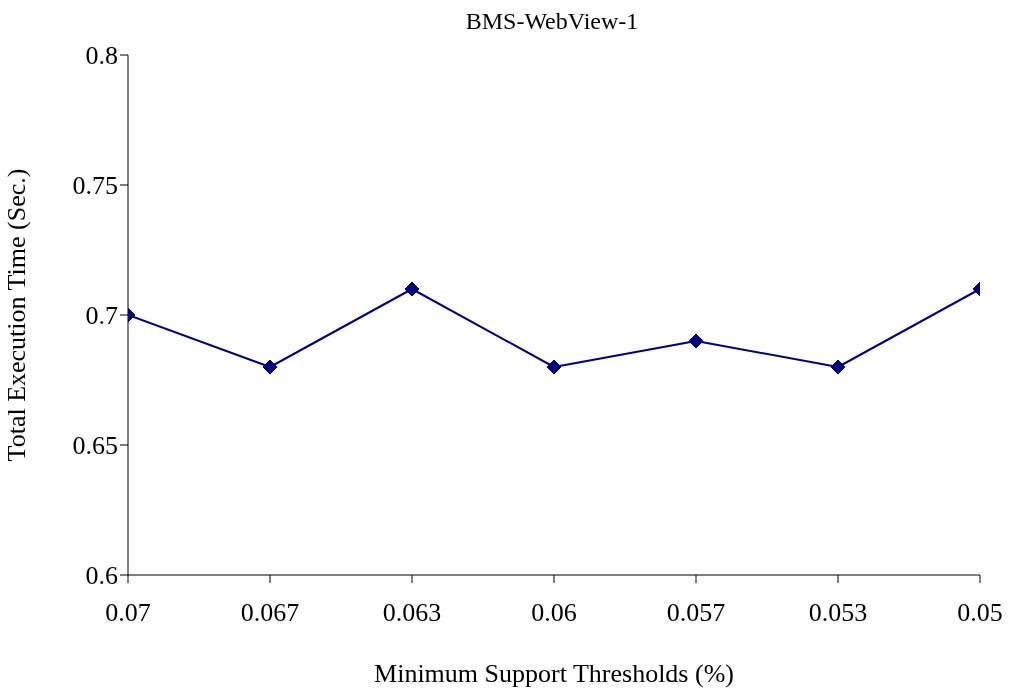 This screenshot has height=700, width=1012. I want to click on chart-title: BMS-WebView-1, so click(552, 21).